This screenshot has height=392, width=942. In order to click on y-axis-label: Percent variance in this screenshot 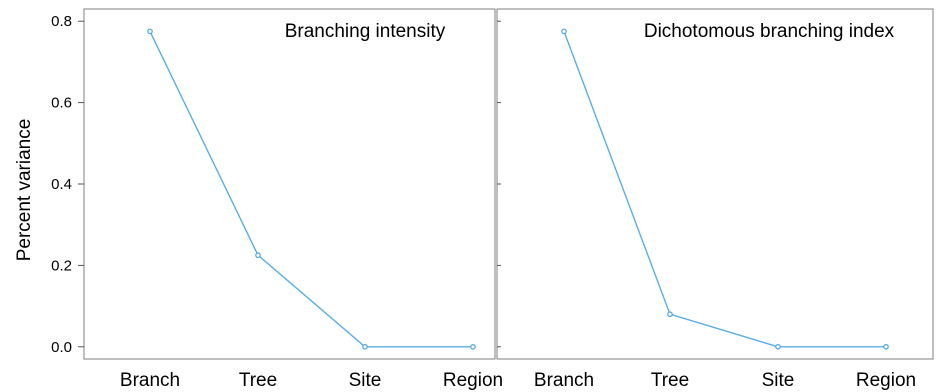, I will do `click(24, 190)`.